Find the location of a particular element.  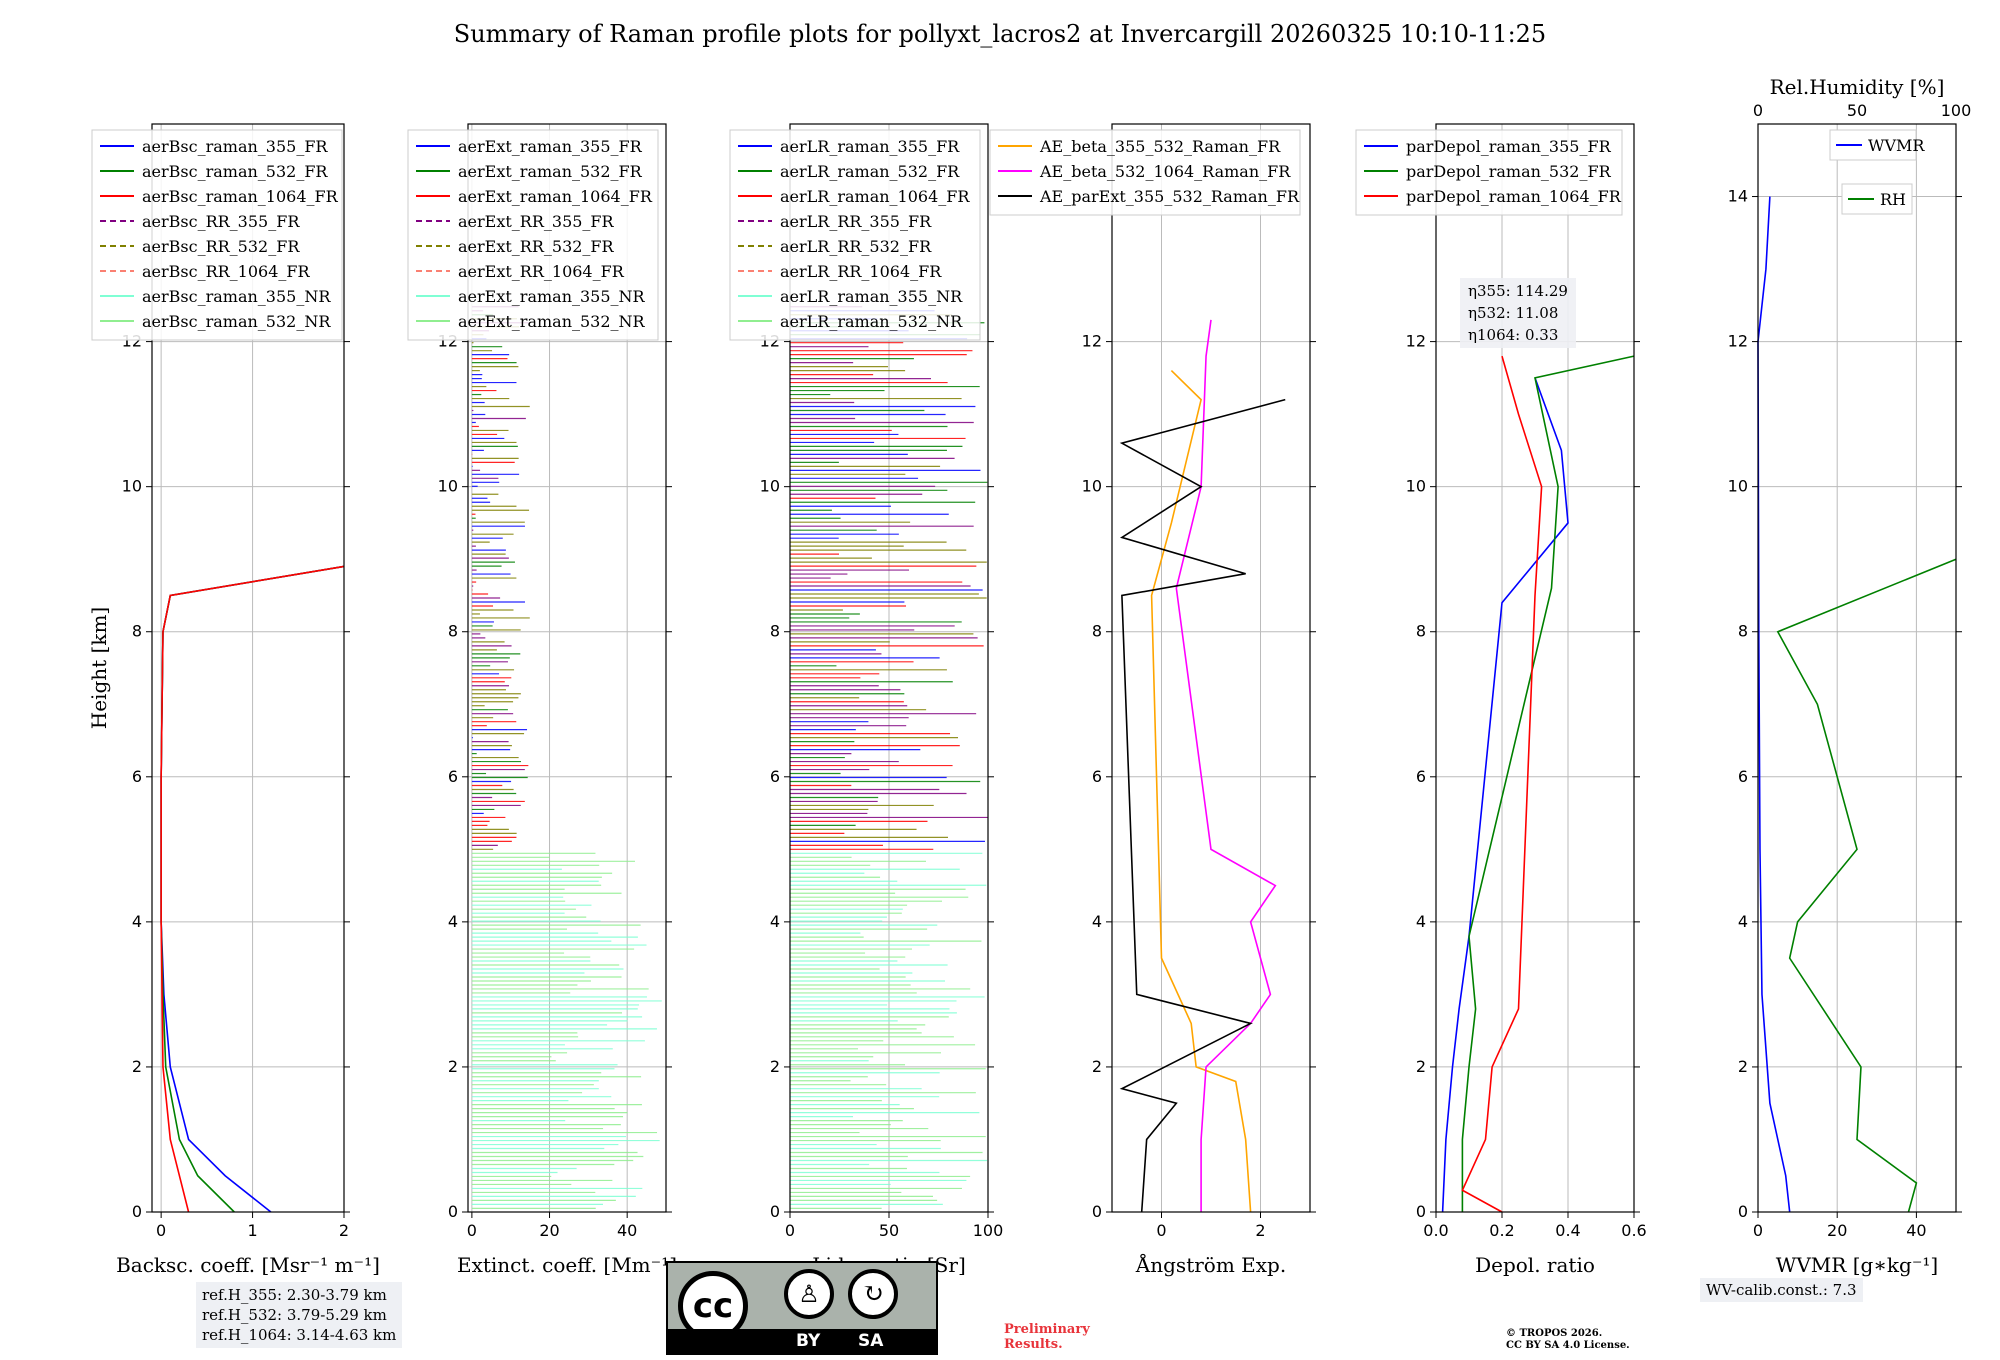

preliminary-line1: Preliminary is located at coordinates (1047, 1329).